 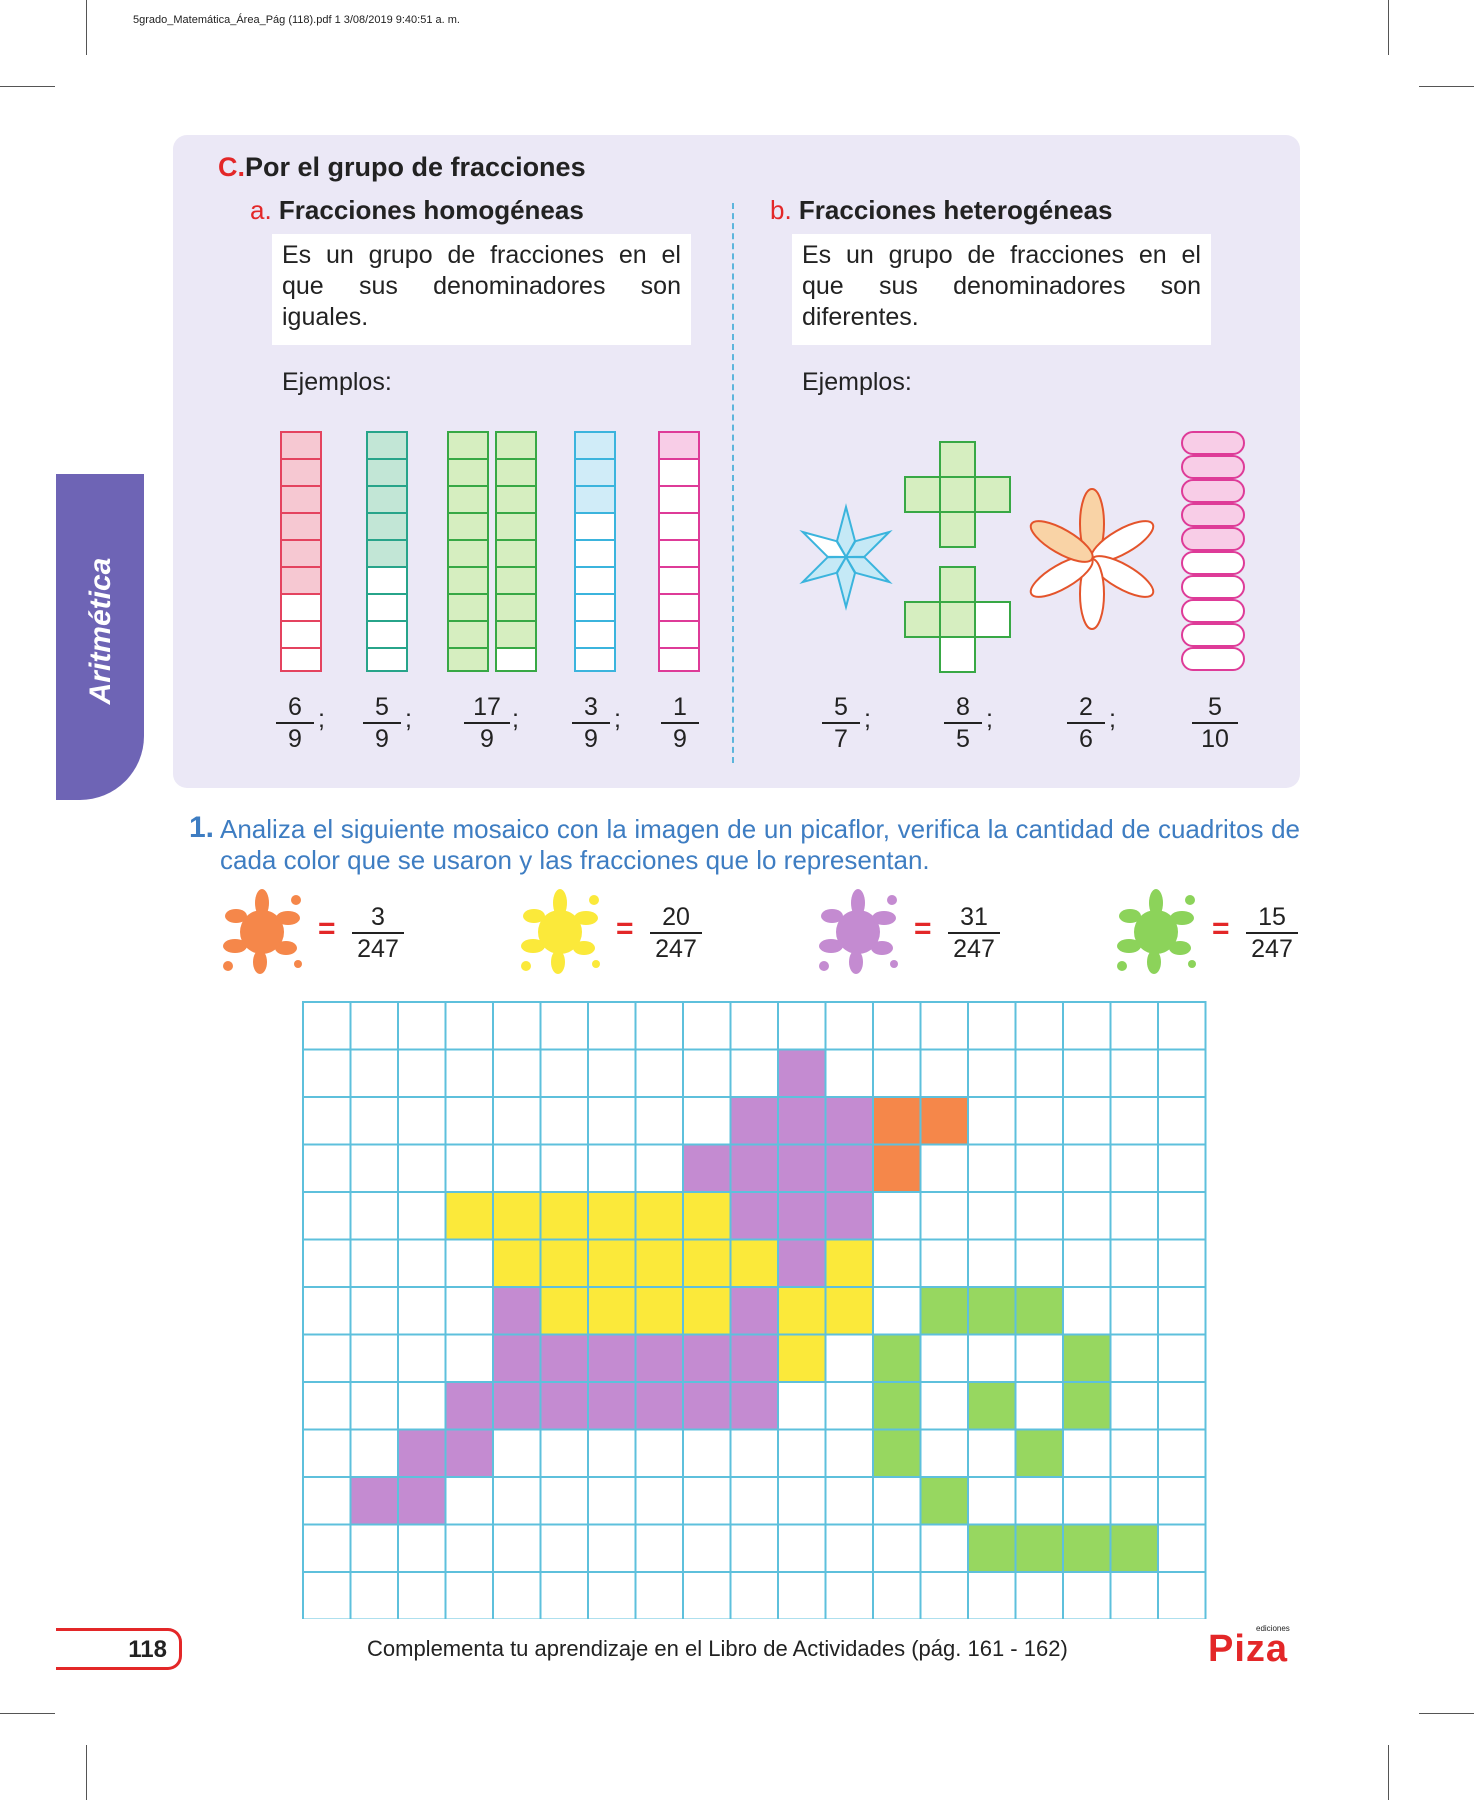 What do you see at coordinates (378, 918) in the screenshot?
I see `legend-orange-num: 3` at bounding box center [378, 918].